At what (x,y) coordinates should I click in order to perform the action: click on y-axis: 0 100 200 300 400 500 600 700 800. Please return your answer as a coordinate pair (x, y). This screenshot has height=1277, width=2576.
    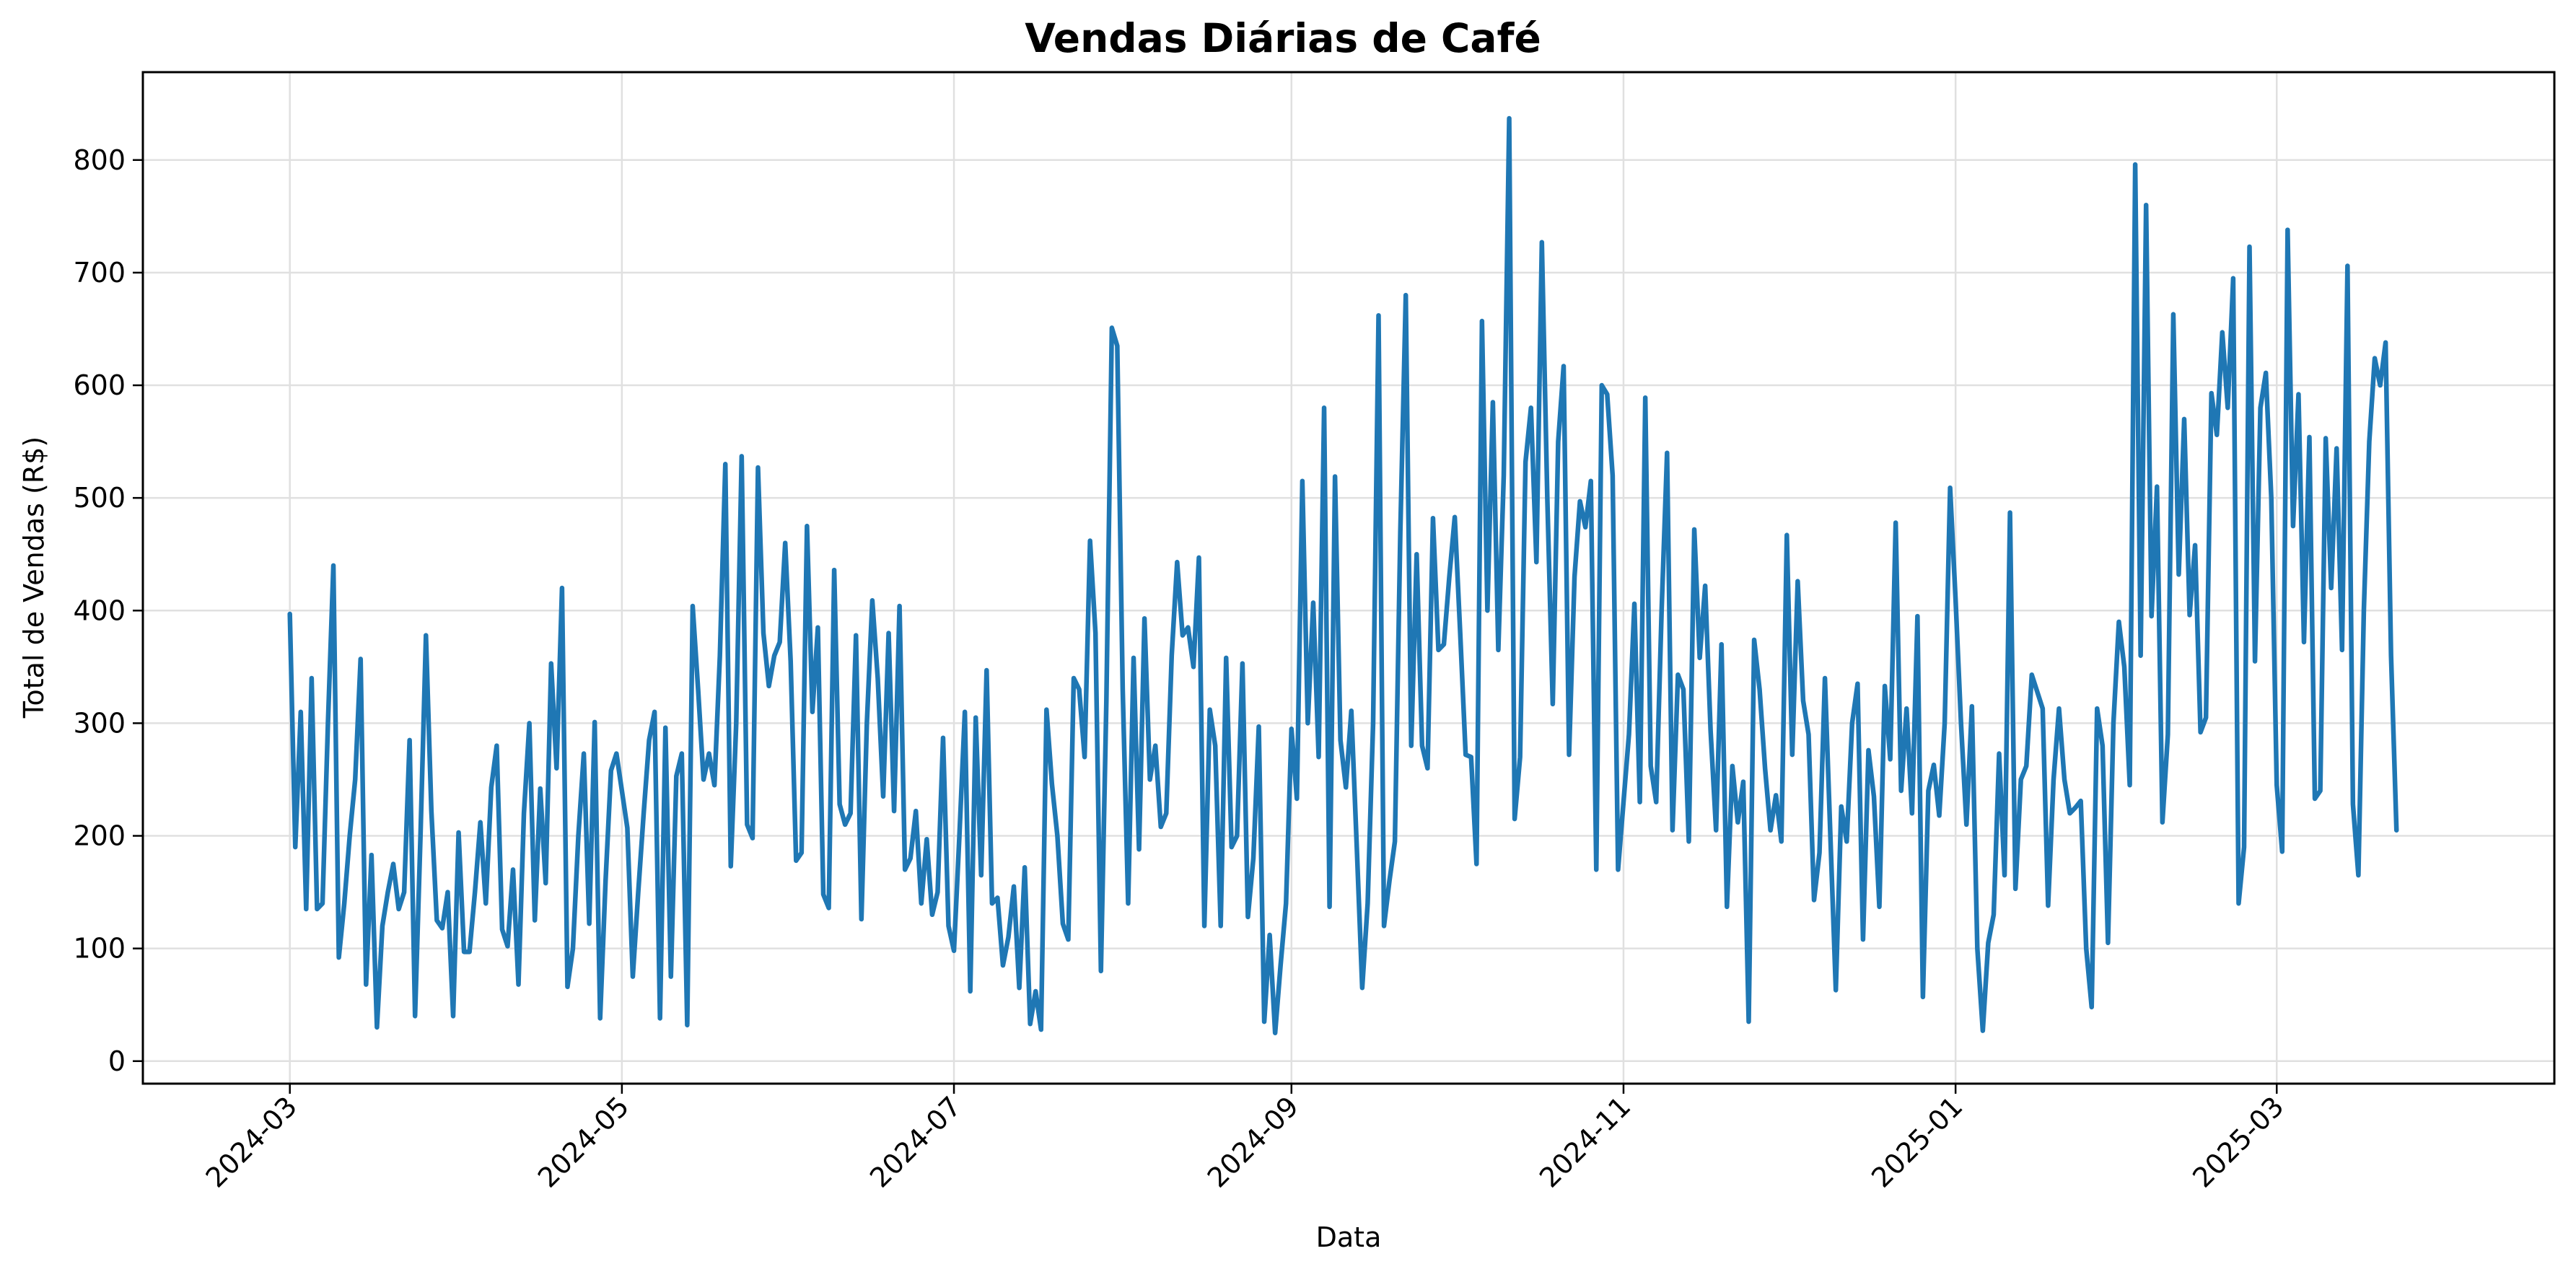
    Looking at the image, I should click on (108, 610).